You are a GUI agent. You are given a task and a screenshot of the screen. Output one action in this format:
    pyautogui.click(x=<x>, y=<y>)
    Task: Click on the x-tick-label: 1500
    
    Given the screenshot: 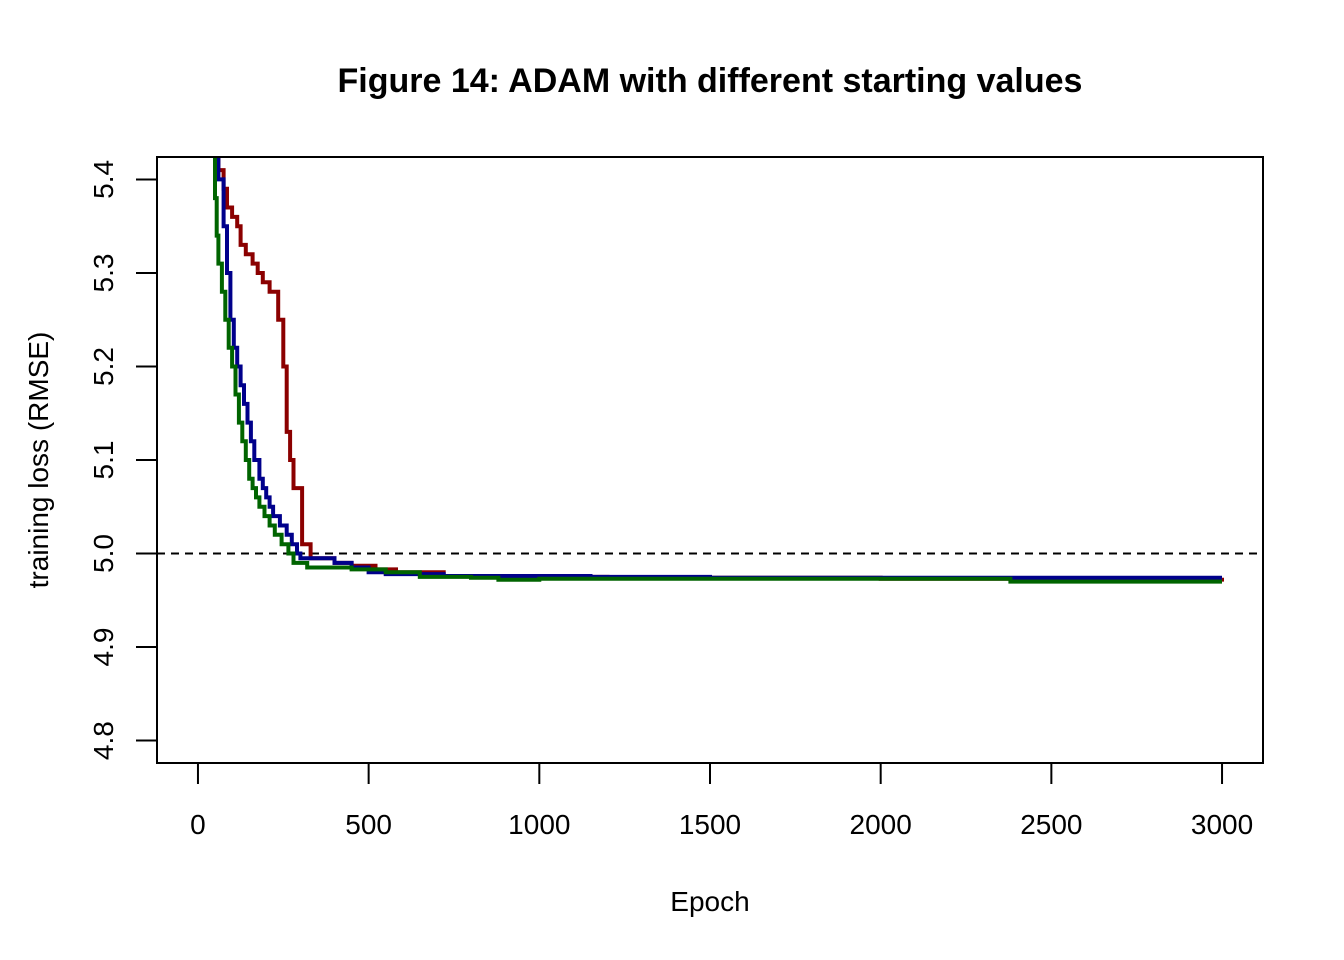 What is the action you would take?
    pyautogui.click(x=710, y=824)
    